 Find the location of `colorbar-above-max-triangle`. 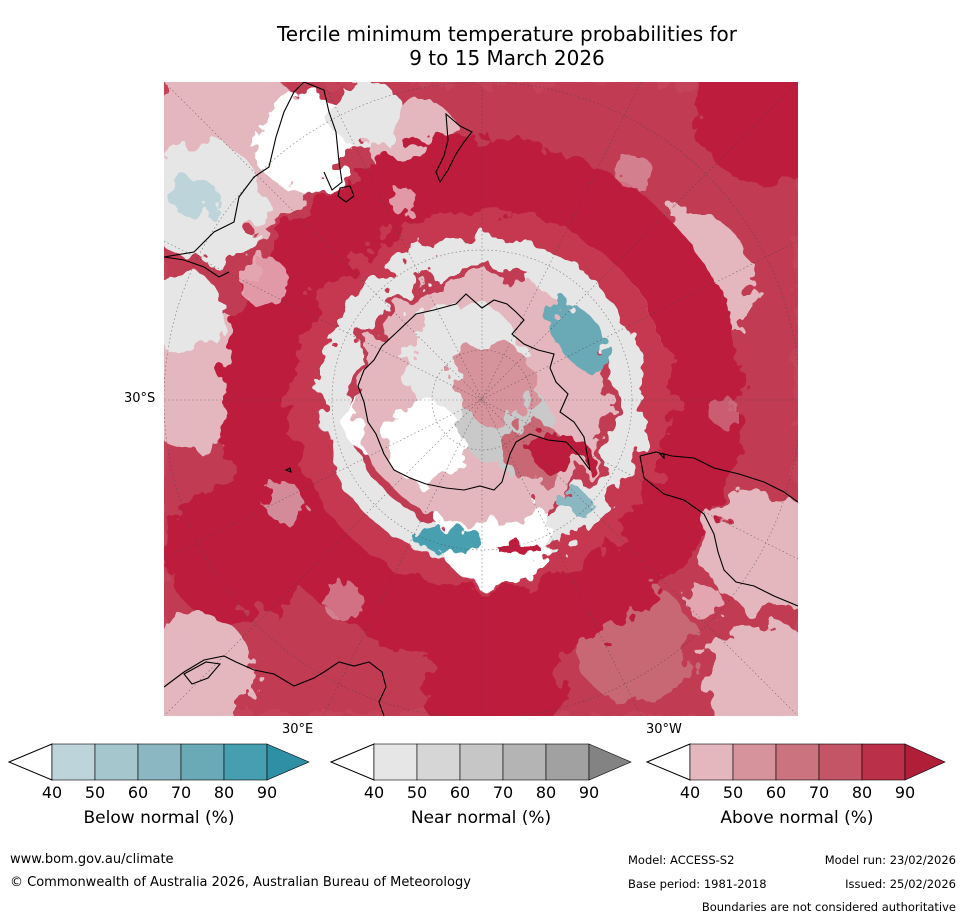

colorbar-above-max-triangle is located at coordinates (925, 762).